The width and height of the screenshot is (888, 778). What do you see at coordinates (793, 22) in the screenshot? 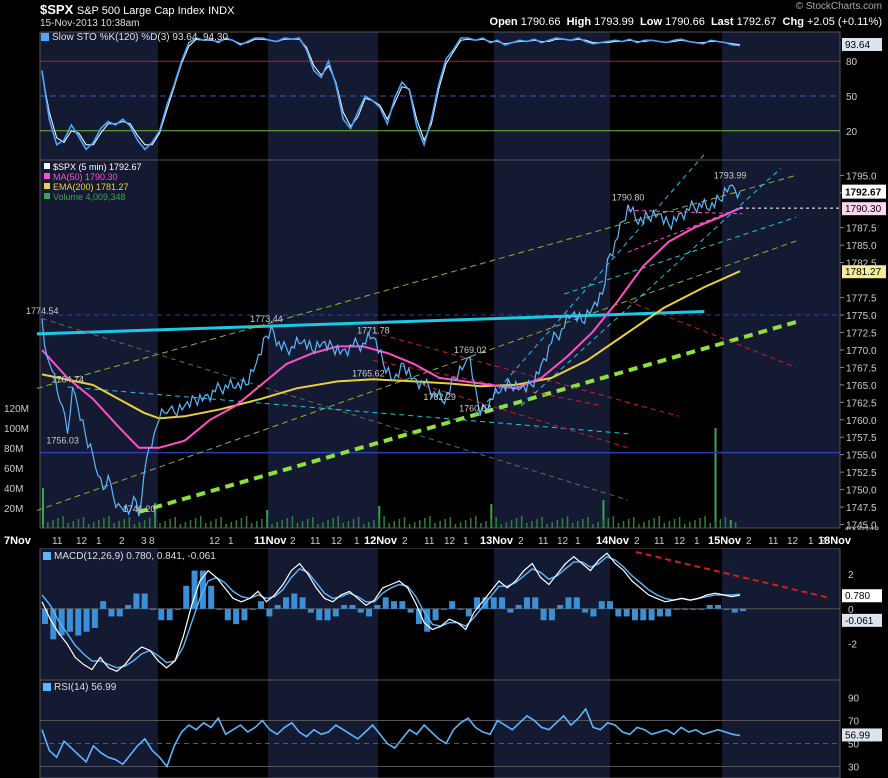
I see `chg-label: Chg` at bounding box center [793, 22].